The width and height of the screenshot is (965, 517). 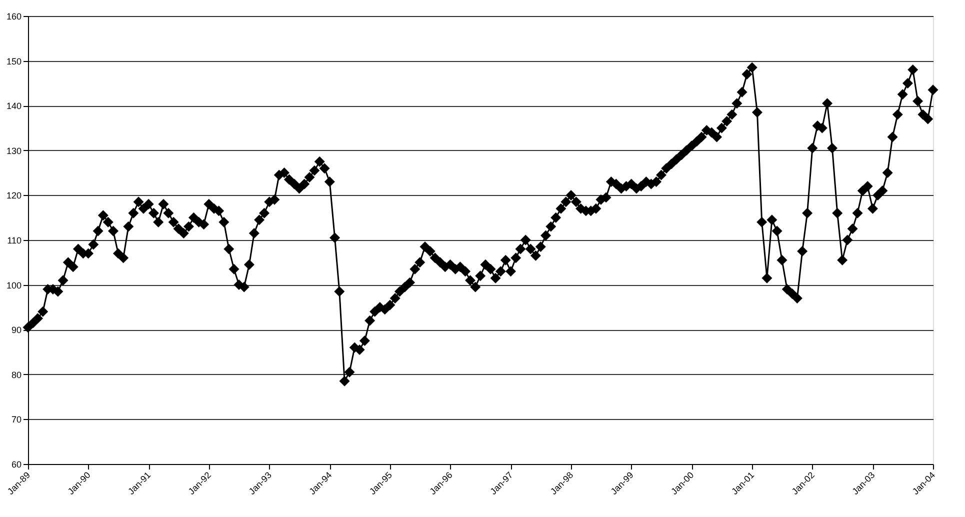 I want to click on y-tick-label: 120, so click(x=14, y=195).